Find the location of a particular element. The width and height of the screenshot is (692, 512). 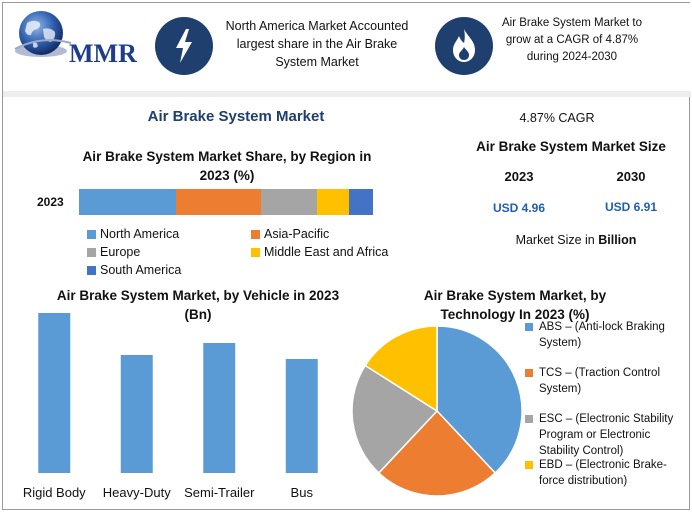

unit-note-prefix: Market Size in is located at coordinates (557, 240).